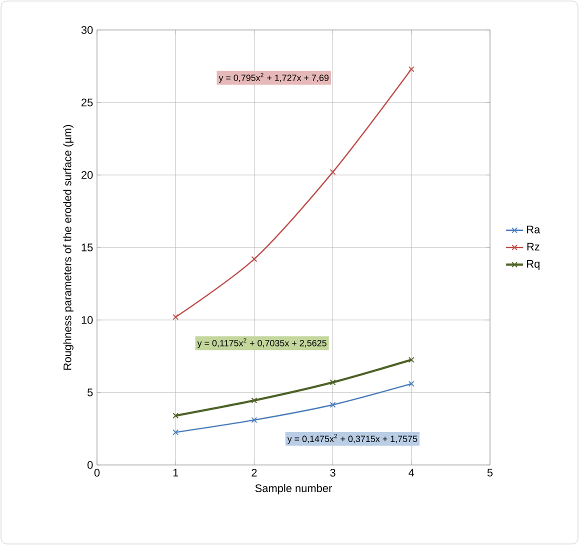 The image size is (579, 545). Describe the element at coordinates (87, 30) in the screenshot. I see `y-tick-label: 30` at that location.